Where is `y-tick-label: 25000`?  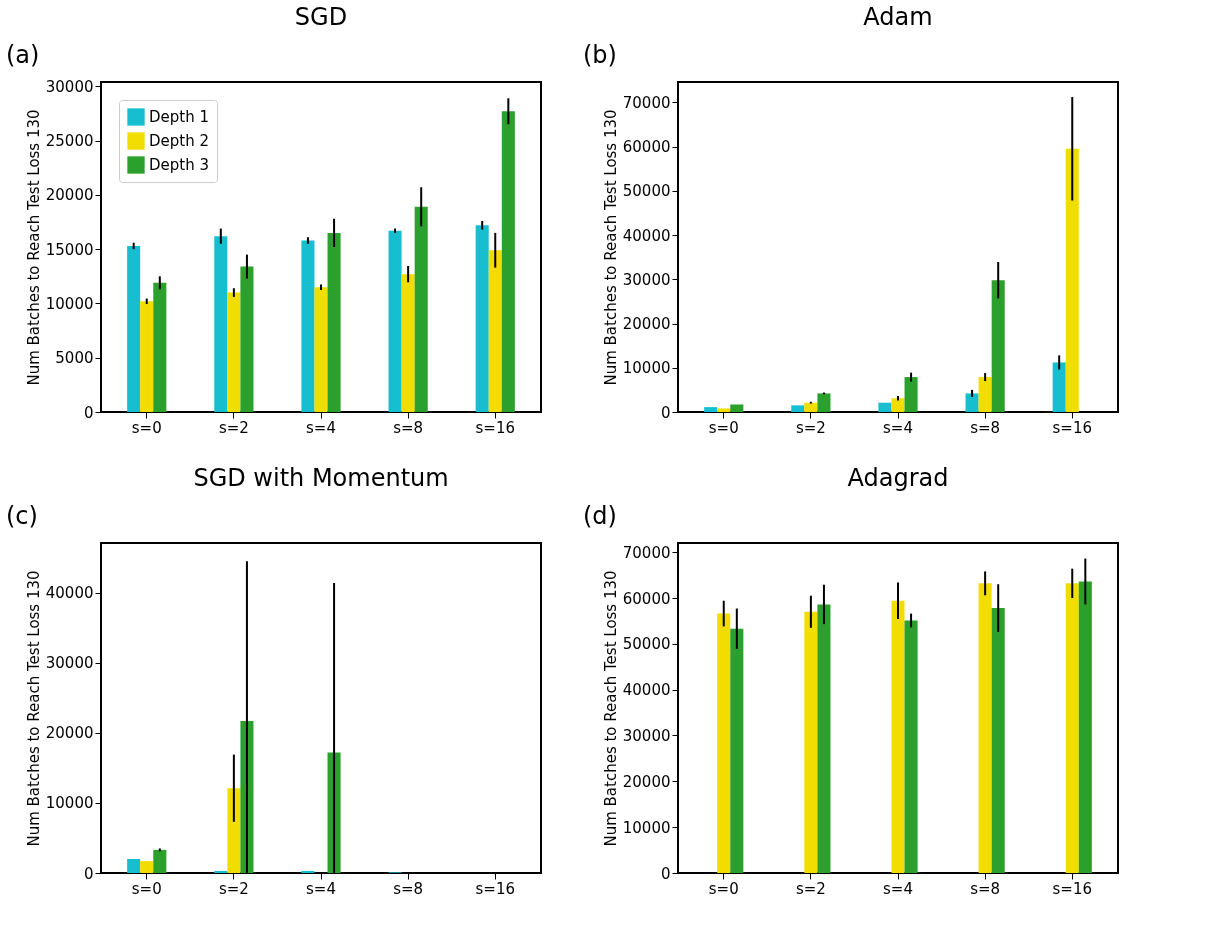
y-tick-label: 25000 is located at coordinates (69, 141).